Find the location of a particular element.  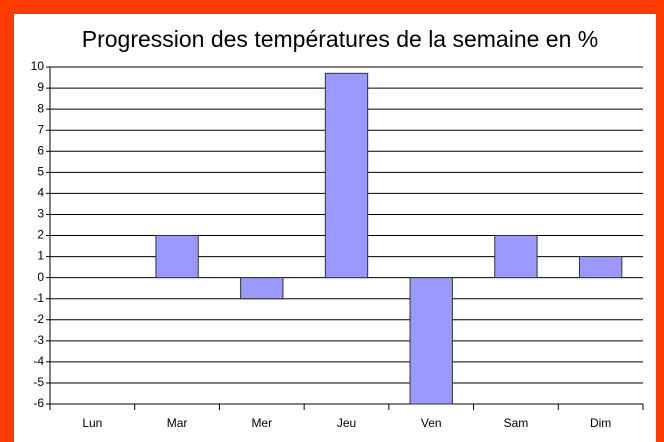

x-tick-label: Jeu is located at coordinates (346, 423).